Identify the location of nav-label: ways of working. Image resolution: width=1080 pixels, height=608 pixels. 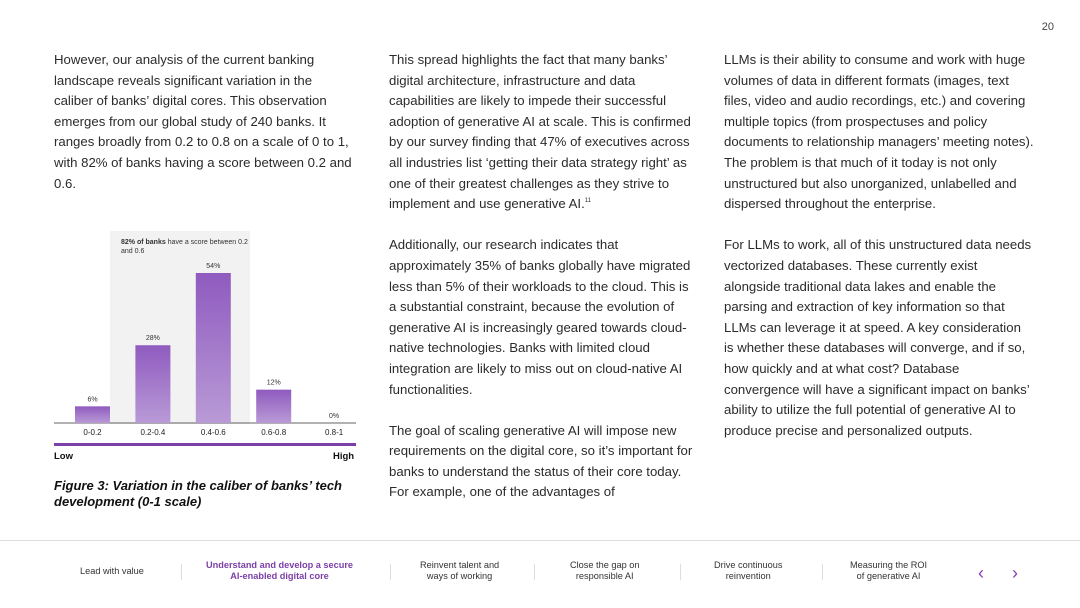
(459, 576).